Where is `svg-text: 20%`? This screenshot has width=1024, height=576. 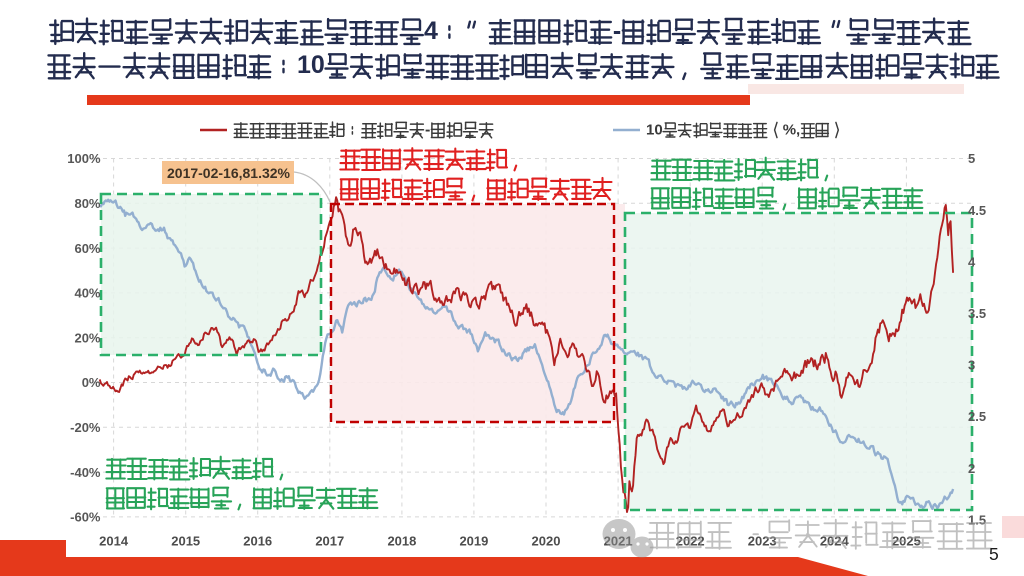
svg-text: 20% is located at coordinates (87, 337).